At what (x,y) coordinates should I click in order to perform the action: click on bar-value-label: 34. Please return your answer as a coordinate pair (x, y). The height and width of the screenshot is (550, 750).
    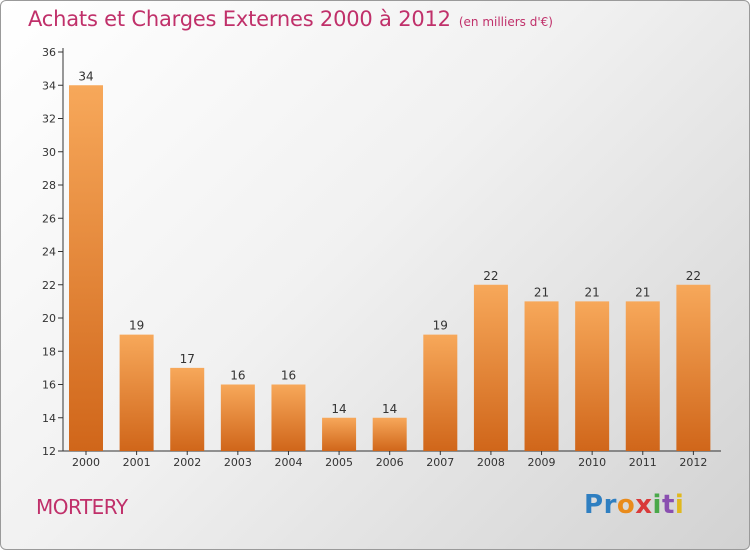
    Looking at the image, I should click on (85, 76).